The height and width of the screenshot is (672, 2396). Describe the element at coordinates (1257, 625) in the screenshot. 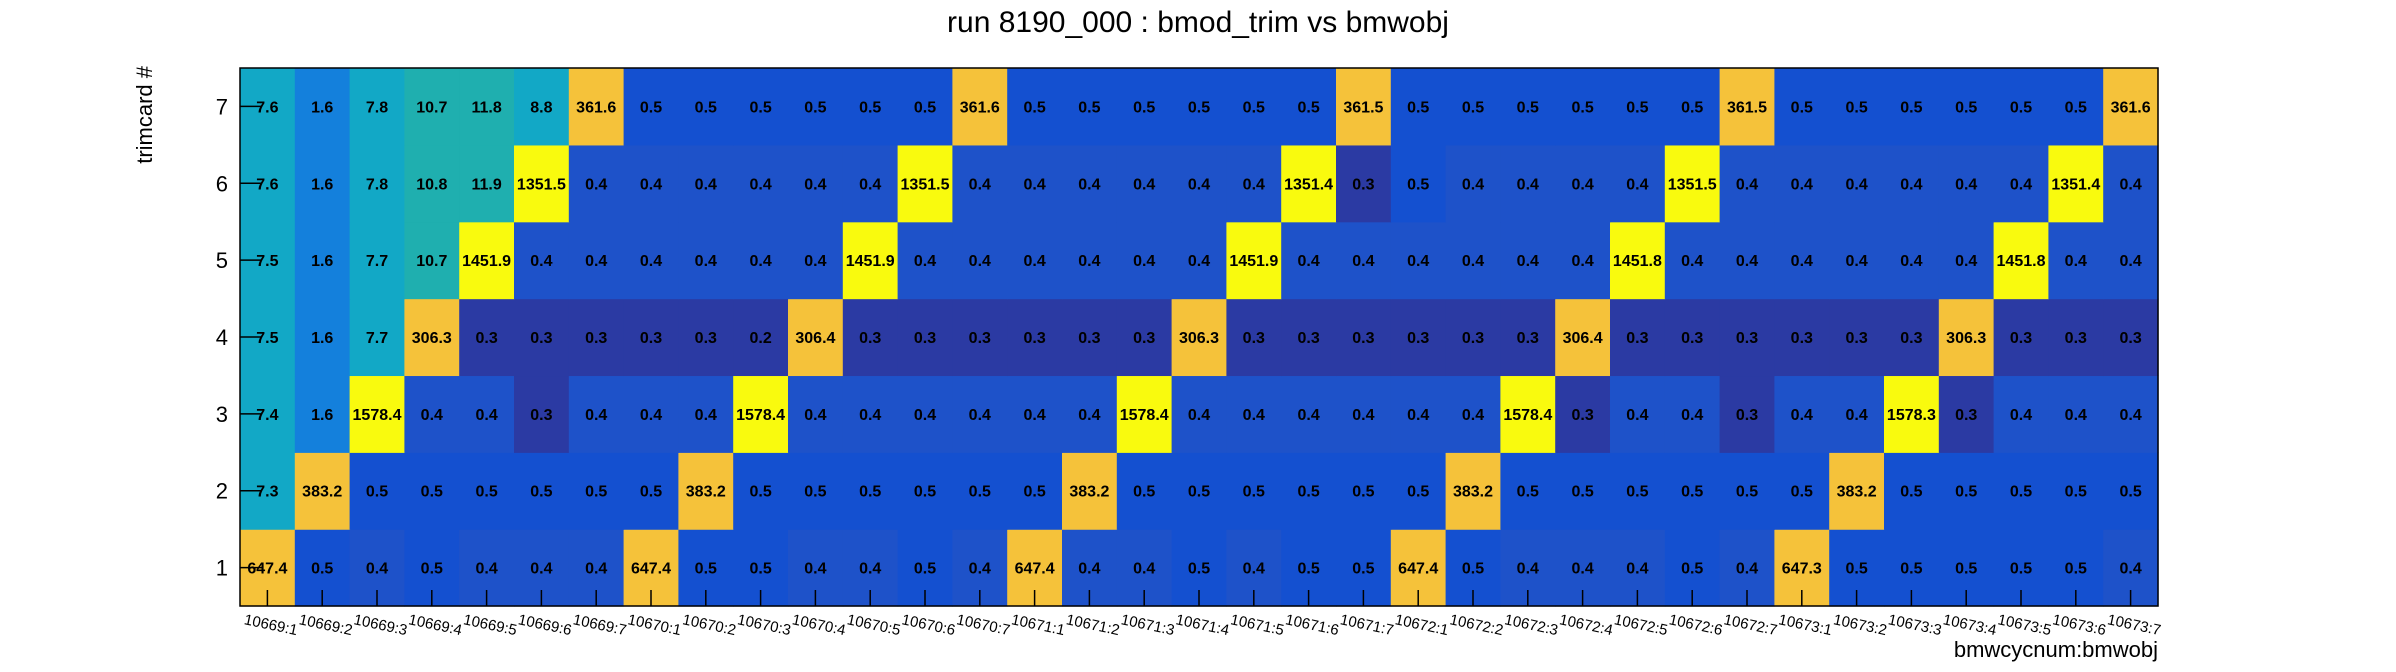

I see `x-tick-label: 10671:5` at that location.